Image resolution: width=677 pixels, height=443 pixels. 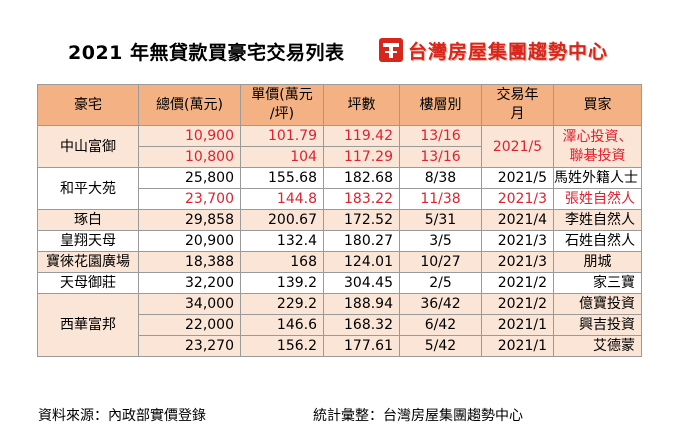 What do you see at coordinates (440, 105) in the screenshot?
I see `header-floor: 樓層別` at bounding box center [440, 105].